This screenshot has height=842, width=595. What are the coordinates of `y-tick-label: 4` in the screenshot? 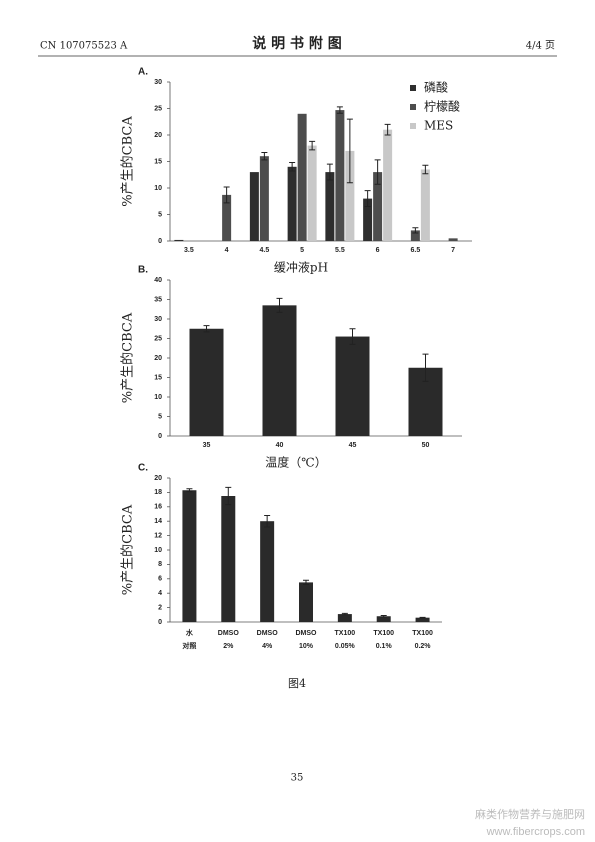 It's located at (160, 593).